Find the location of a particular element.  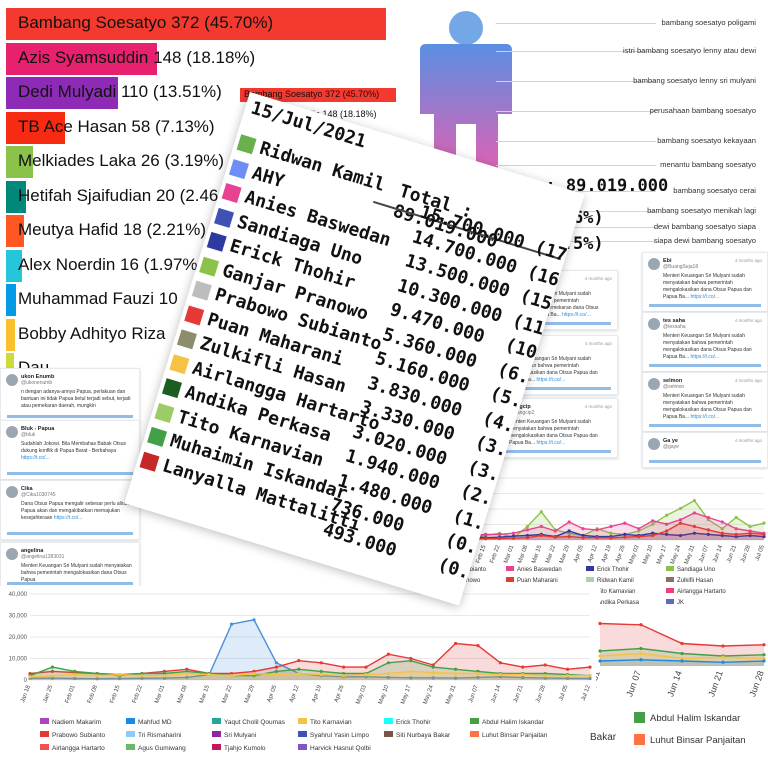

mindmap-item: bambang soesatyo menikah lagi is located at coordinates (701, 210).